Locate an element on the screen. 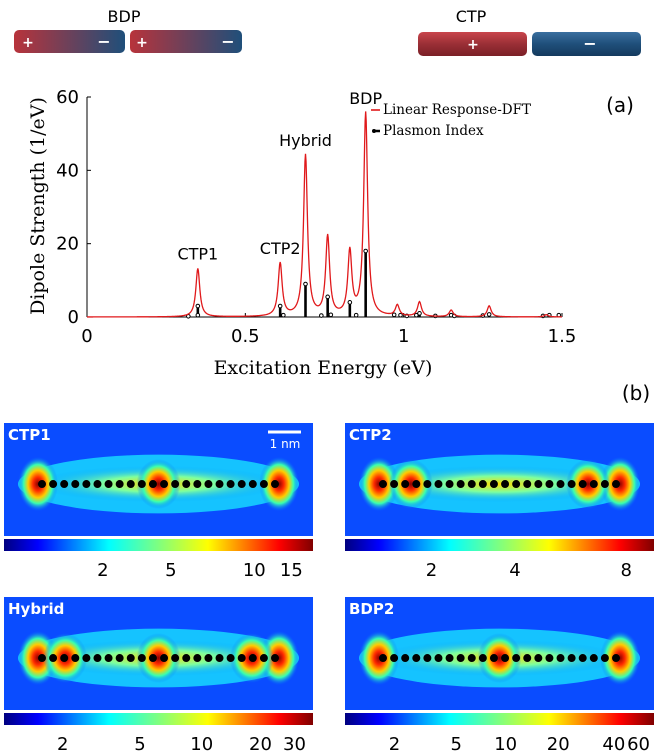 The width and height of the screenshot is (657, 755). y-axis-label: Dipole Strength (1/eV) is located at coordinates (38, 206).